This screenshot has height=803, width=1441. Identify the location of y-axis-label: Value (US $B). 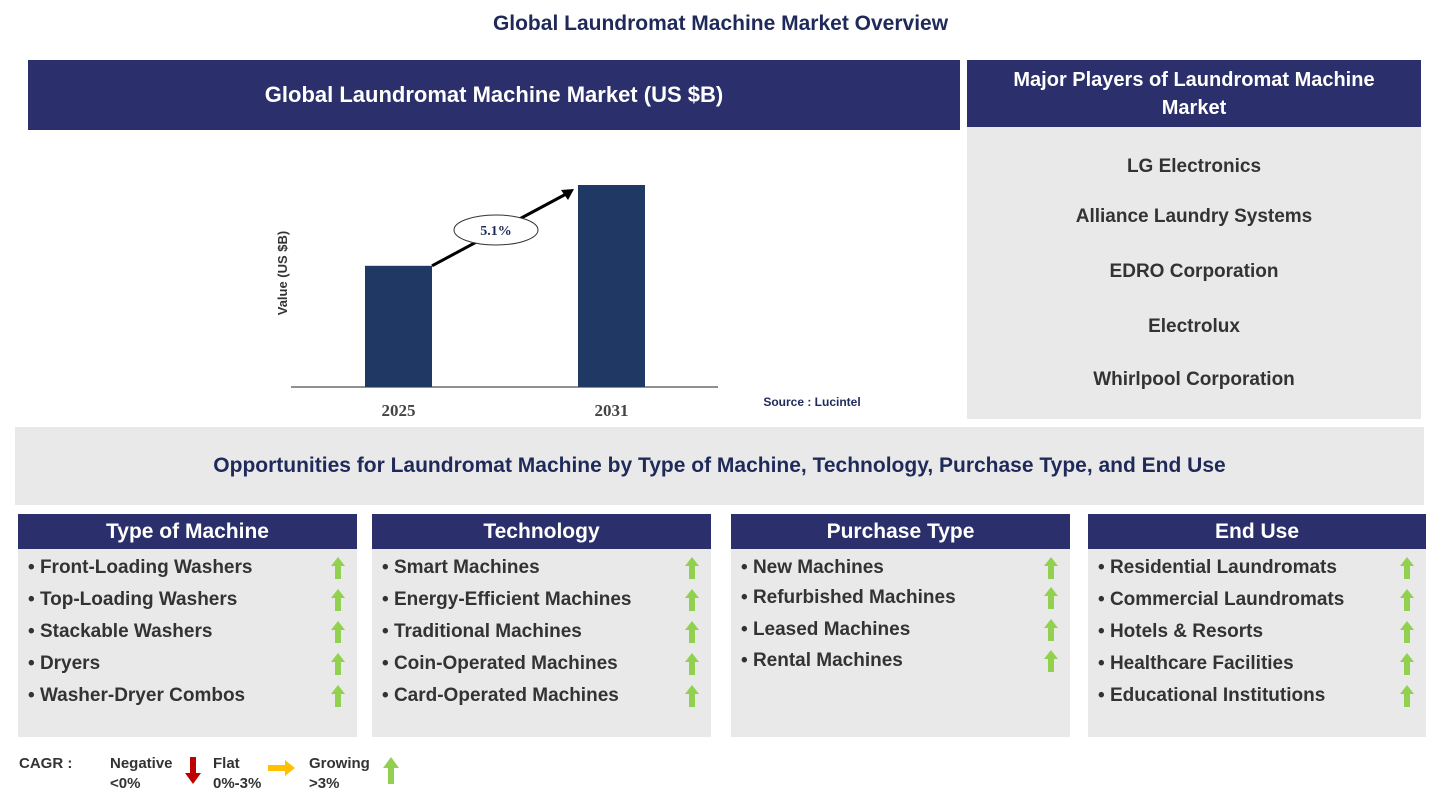
(282, 273).